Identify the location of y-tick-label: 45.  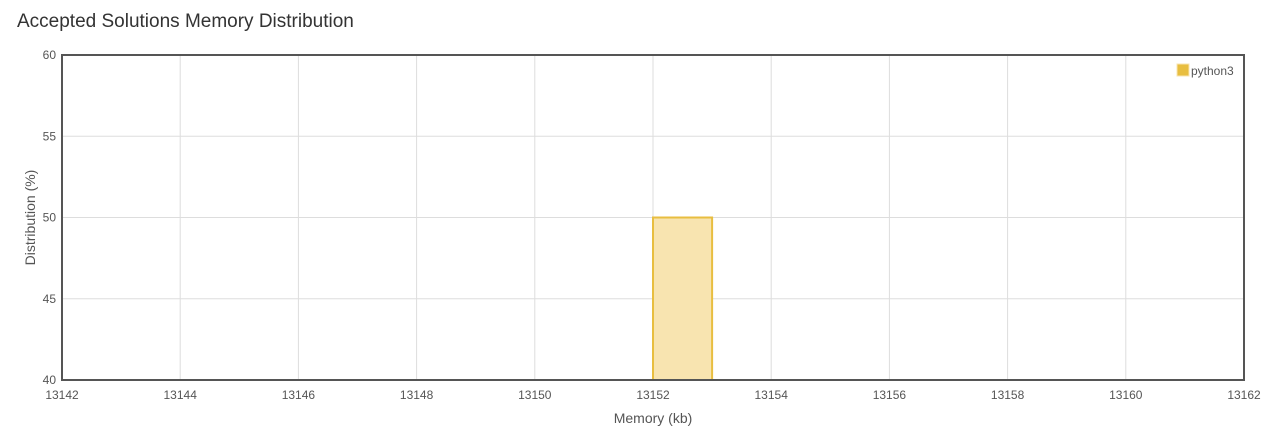
(50, 299).